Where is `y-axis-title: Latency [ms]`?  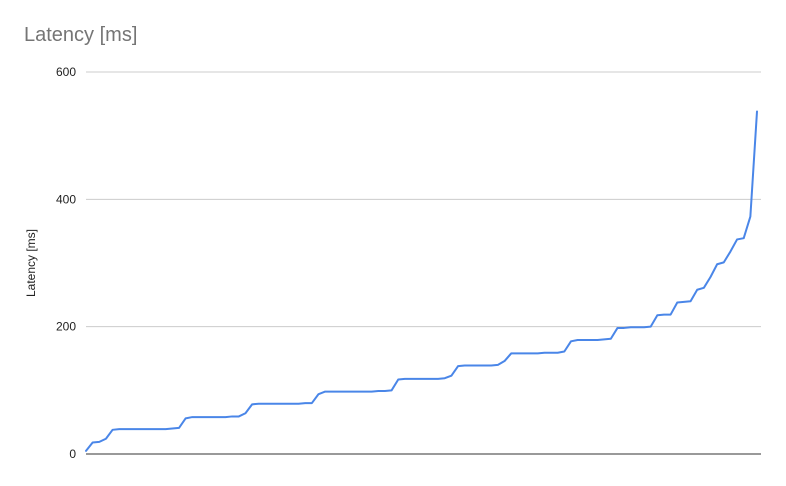
y-axis-title: Latency [ms] is located at coordinates (31, 263).